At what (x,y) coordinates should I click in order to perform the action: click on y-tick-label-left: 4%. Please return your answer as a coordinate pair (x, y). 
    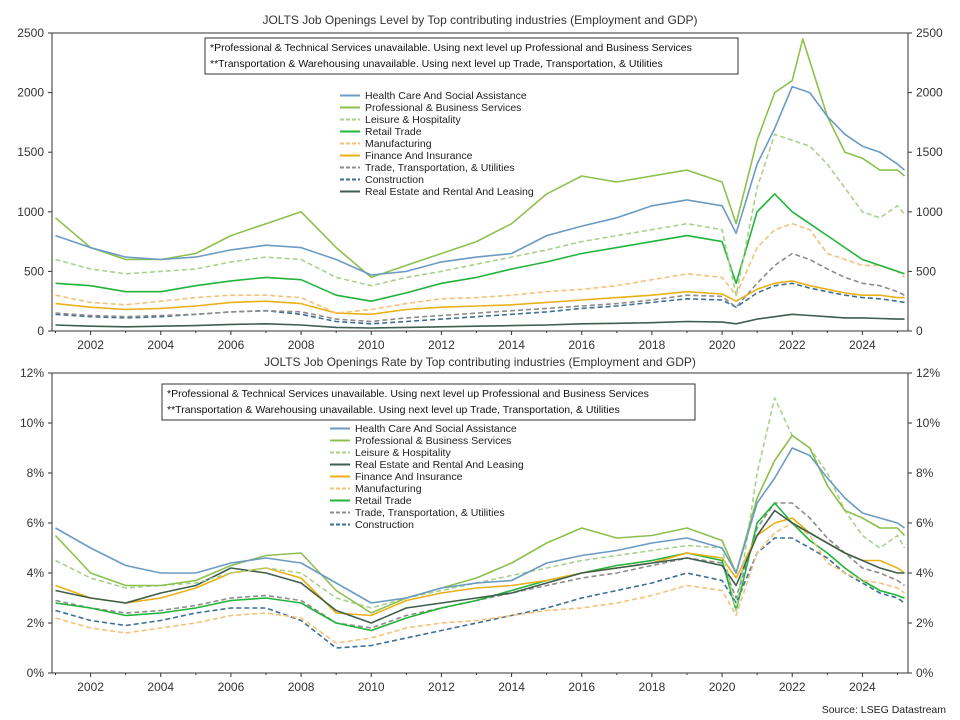
    Looking at the image, I should click on (36, 573).